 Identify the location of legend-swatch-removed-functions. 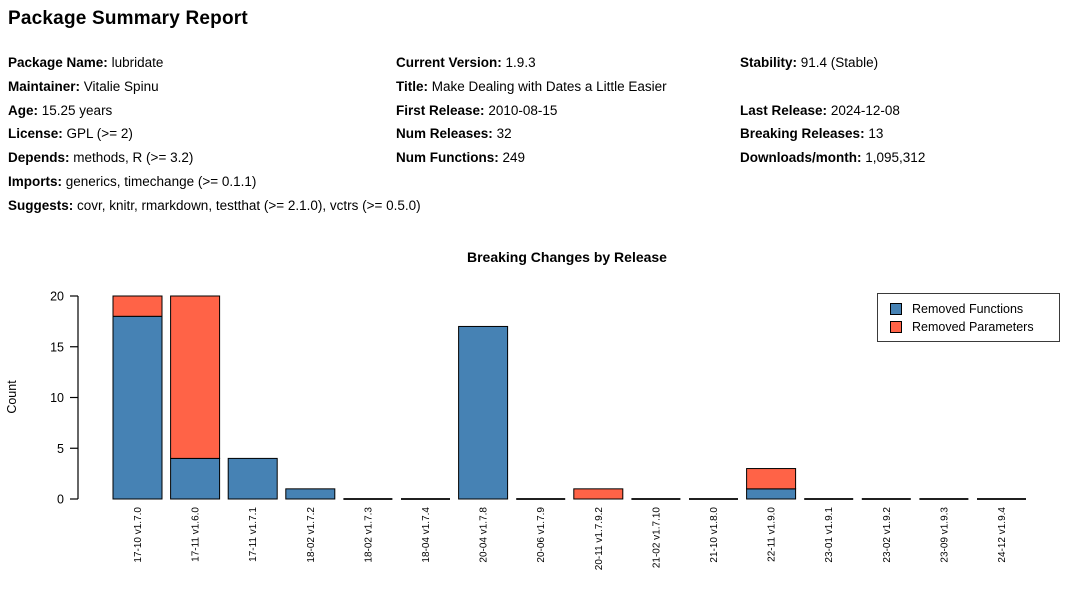
(896, 308).